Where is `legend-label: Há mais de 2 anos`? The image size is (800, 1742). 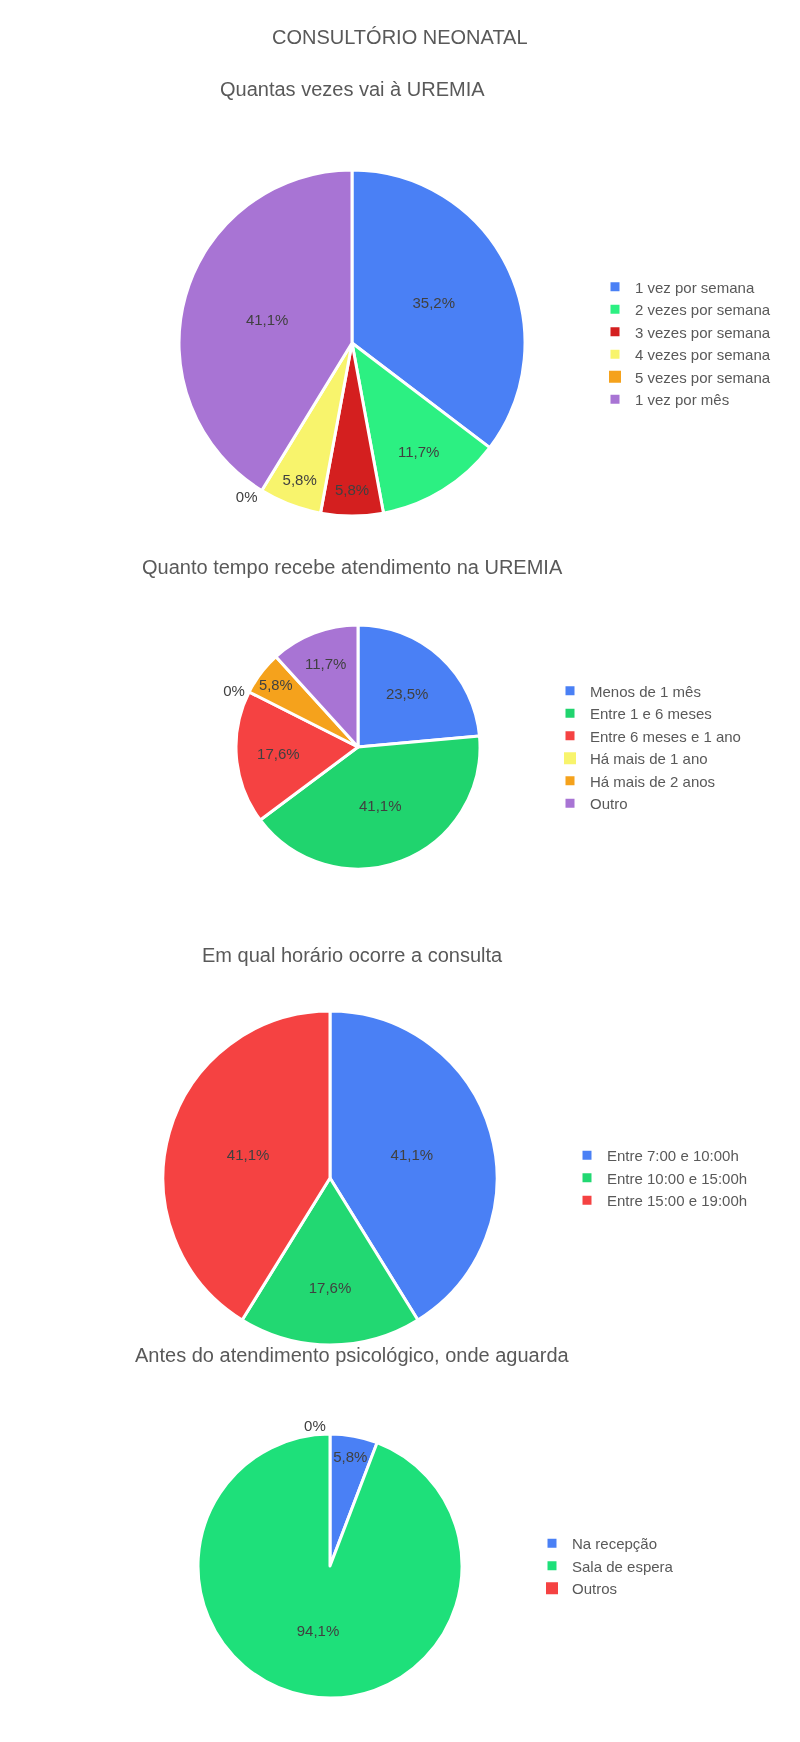 legend-label: Há mais de 2 anos is located at coordinates (653, 781).